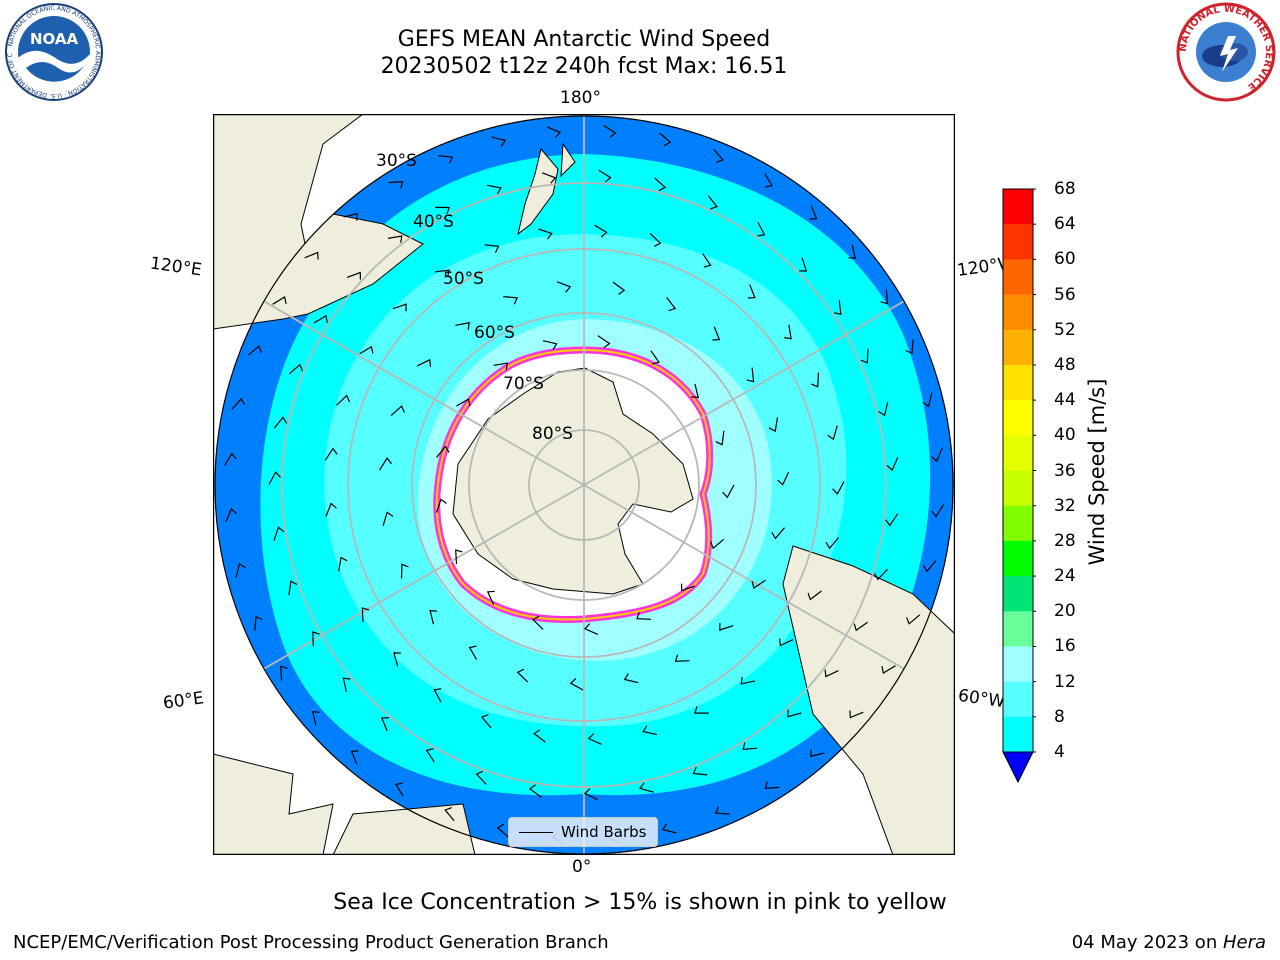 The height and width of the screenshot is (960, 1280). I want to click on colorbar-tick-label: 36, so click(1065, 470).